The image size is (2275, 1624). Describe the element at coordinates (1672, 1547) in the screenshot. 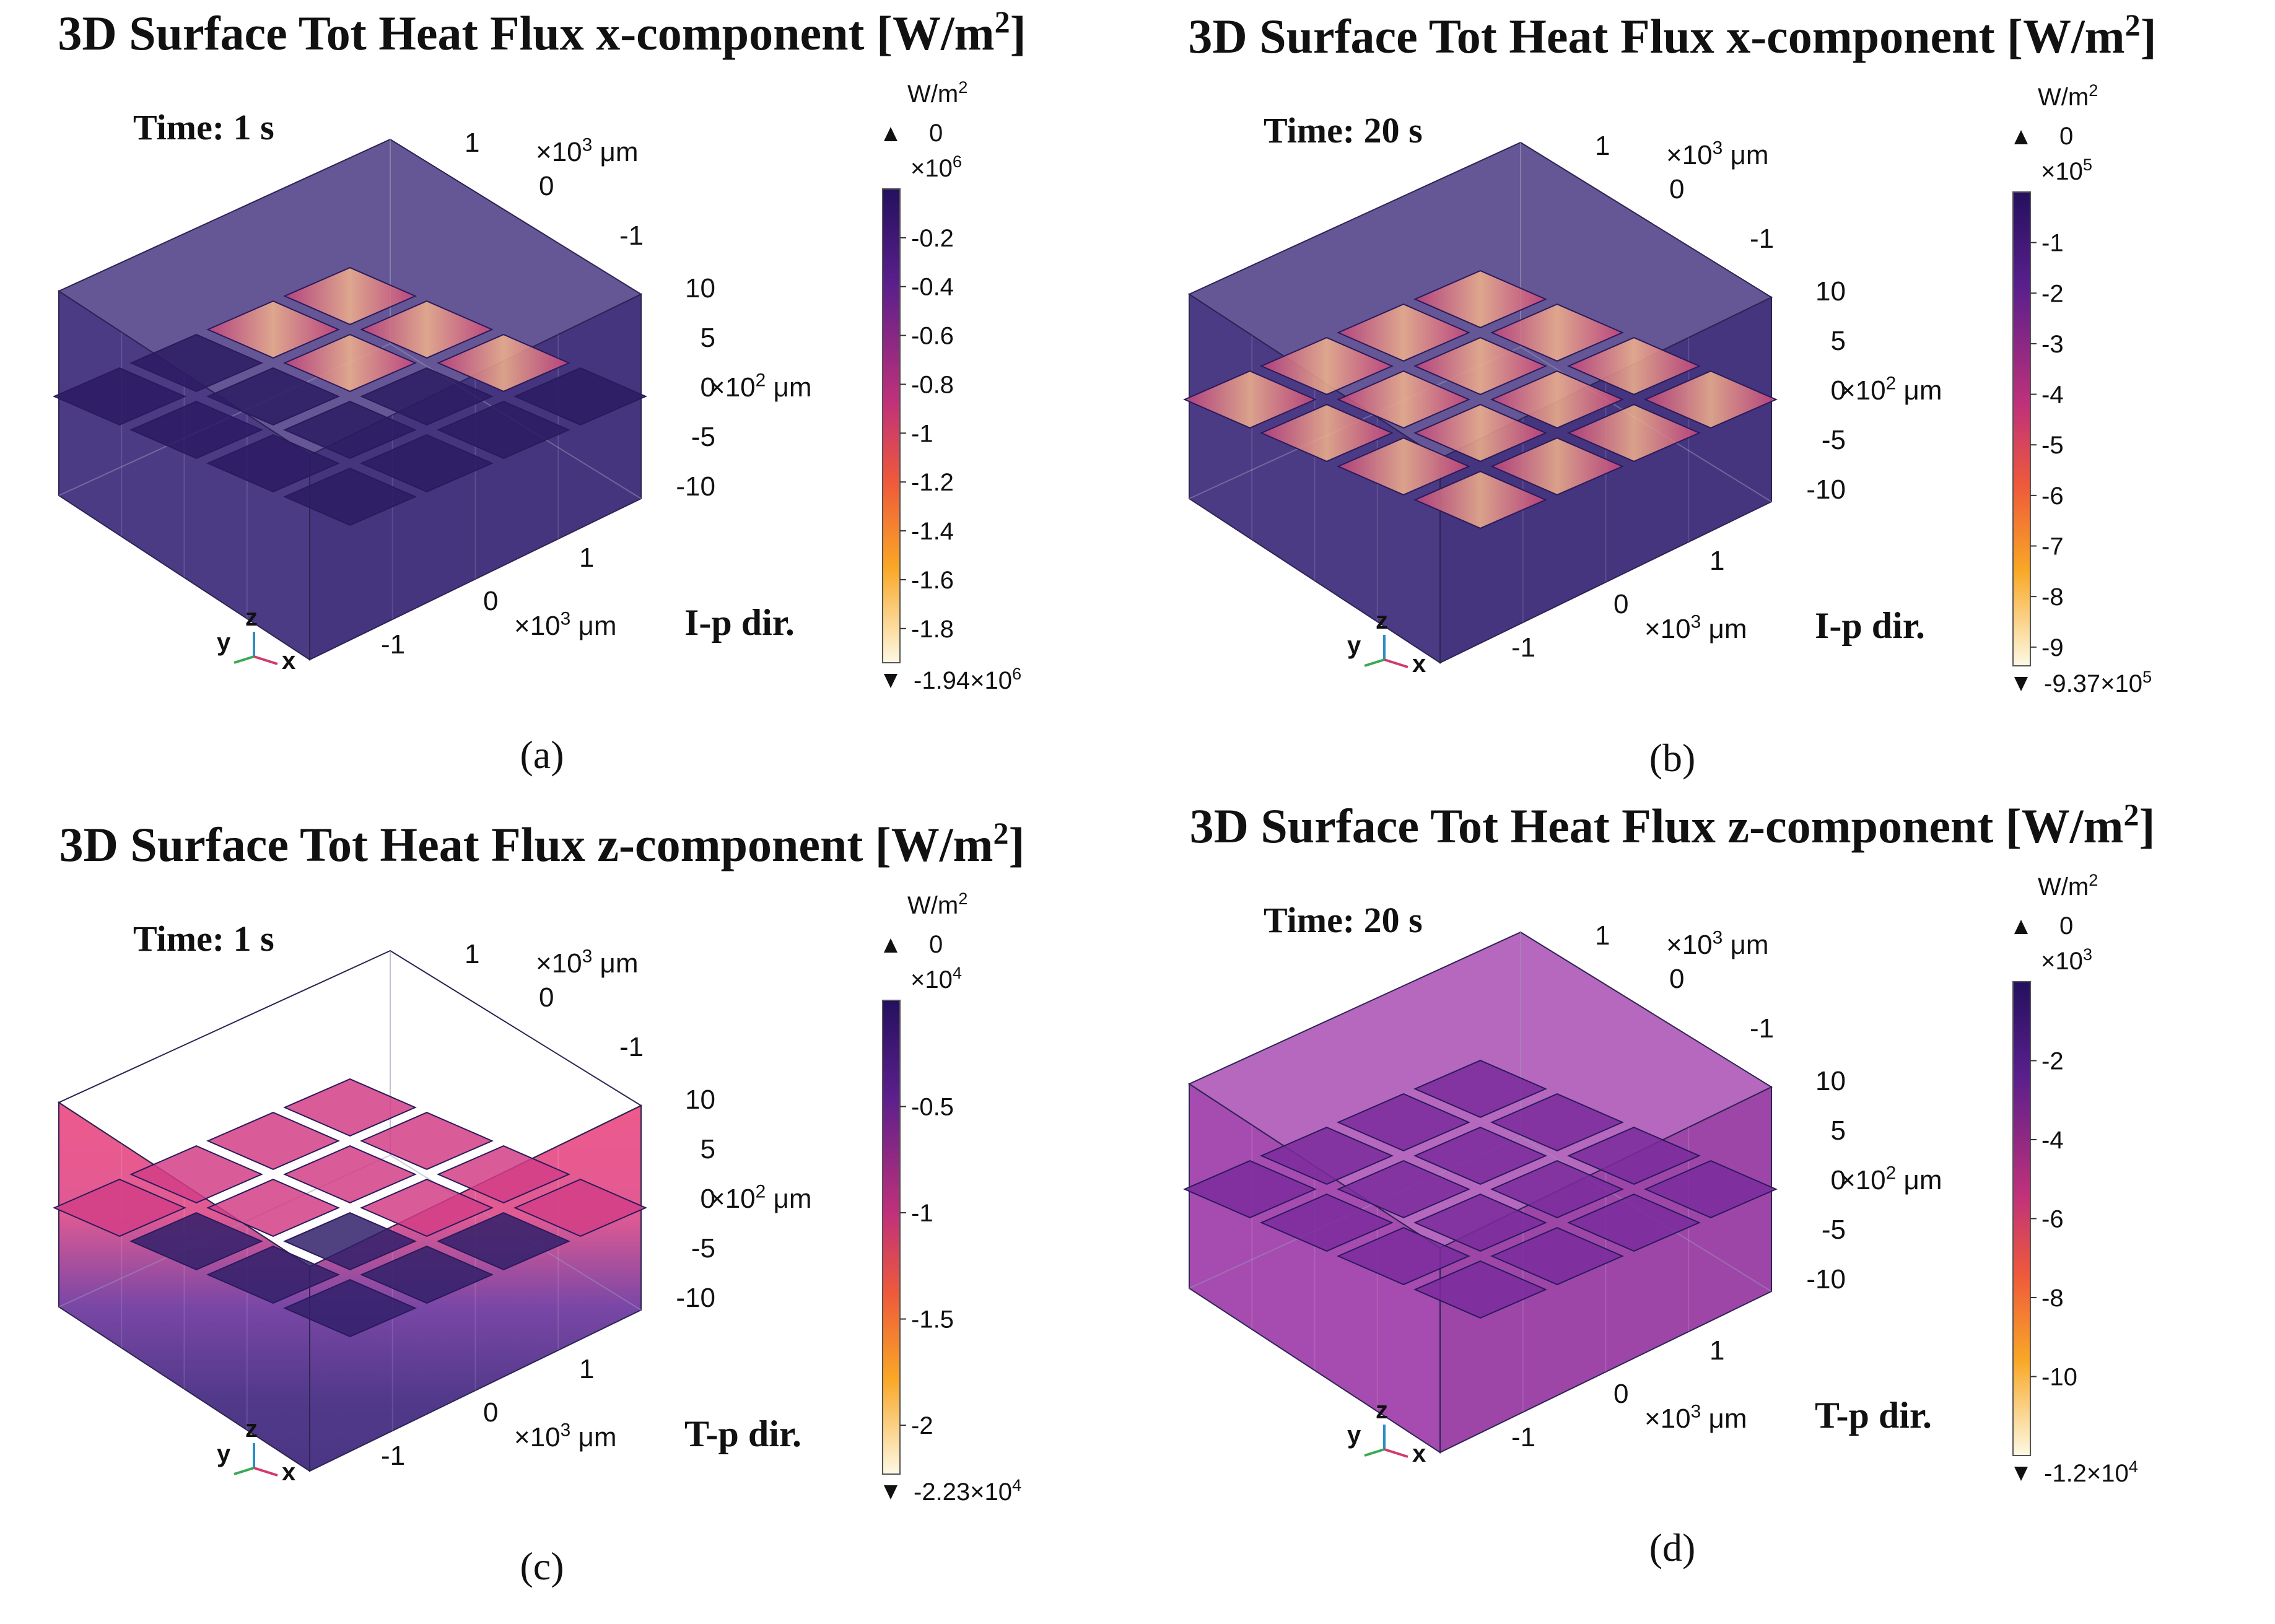

I see `panel-caption: (d)` at that location.